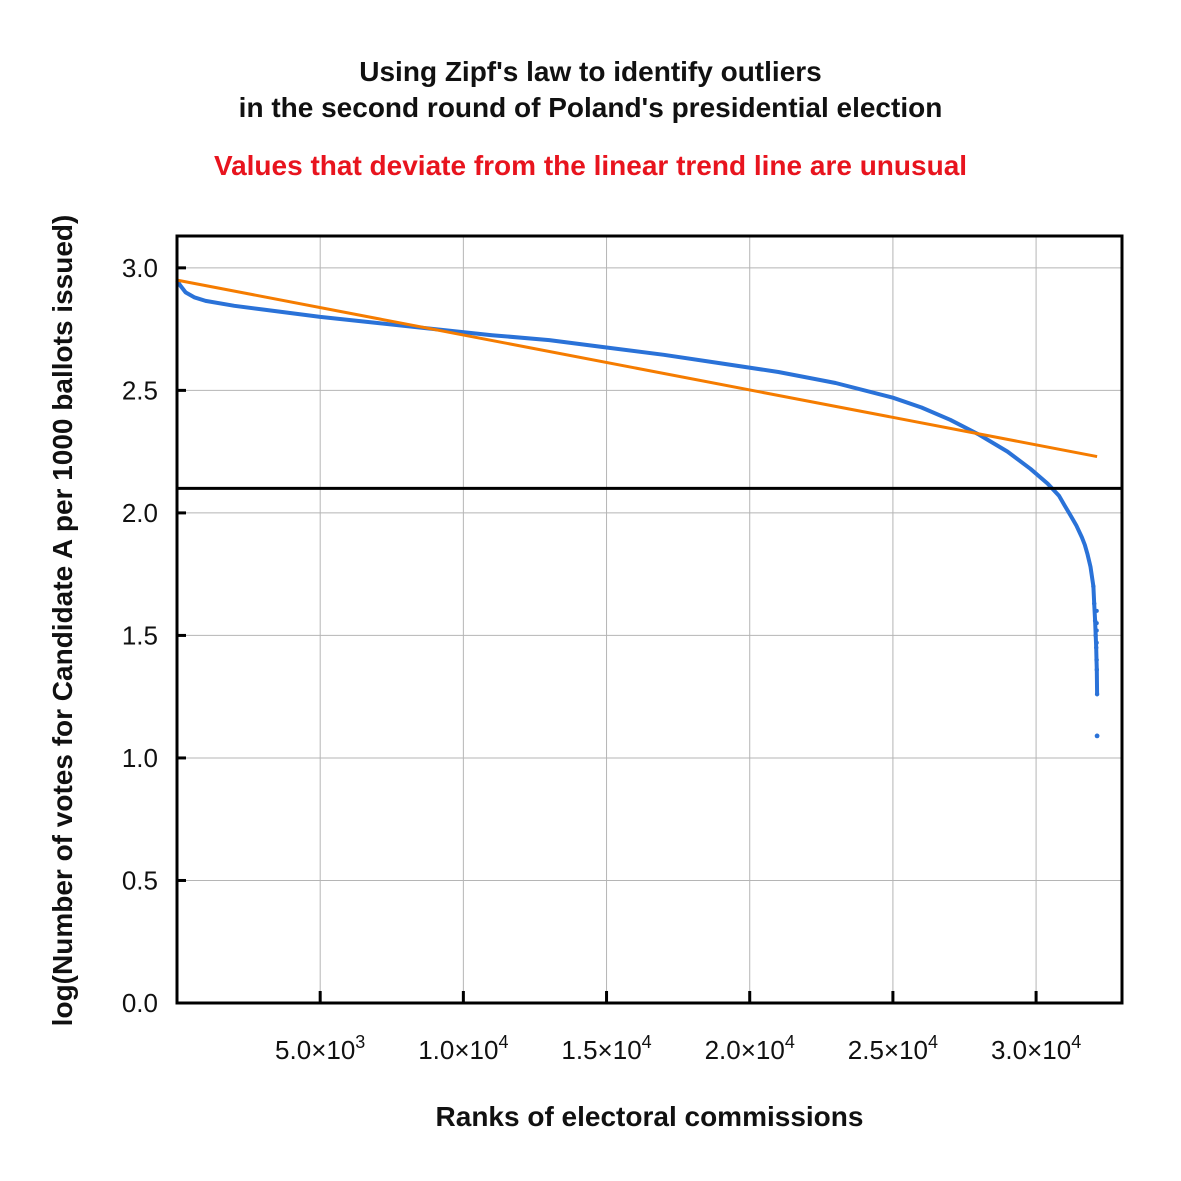 The height and width of the screenshot is (1181, 1181). I want to click on y-tick-label: 0.5, so click(140, 880).